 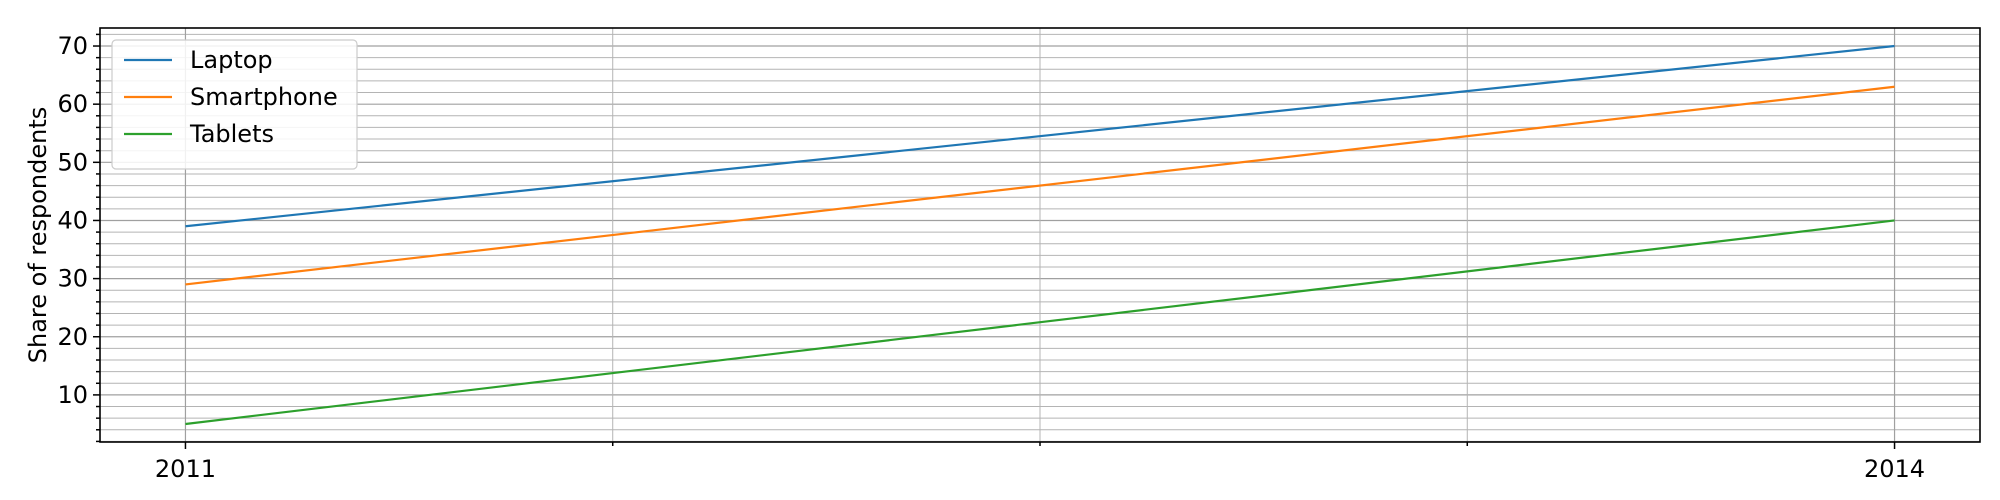 I want to click on x-axis: 2011 2014, so click(x=1040, y=462).